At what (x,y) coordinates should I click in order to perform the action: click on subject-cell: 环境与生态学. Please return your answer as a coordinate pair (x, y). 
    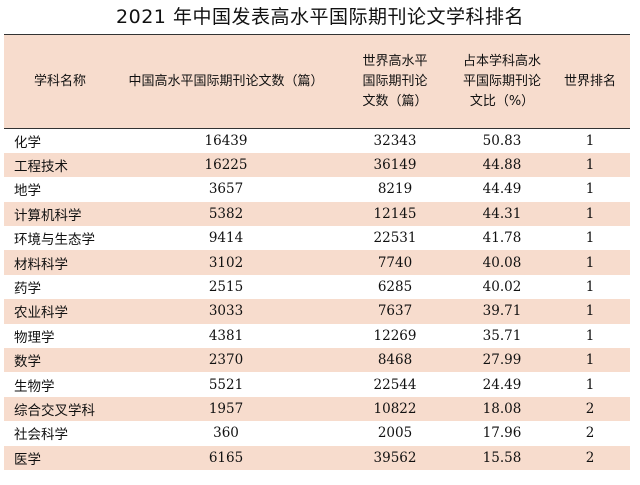
    Looking at the image, I should click on (54, 240).